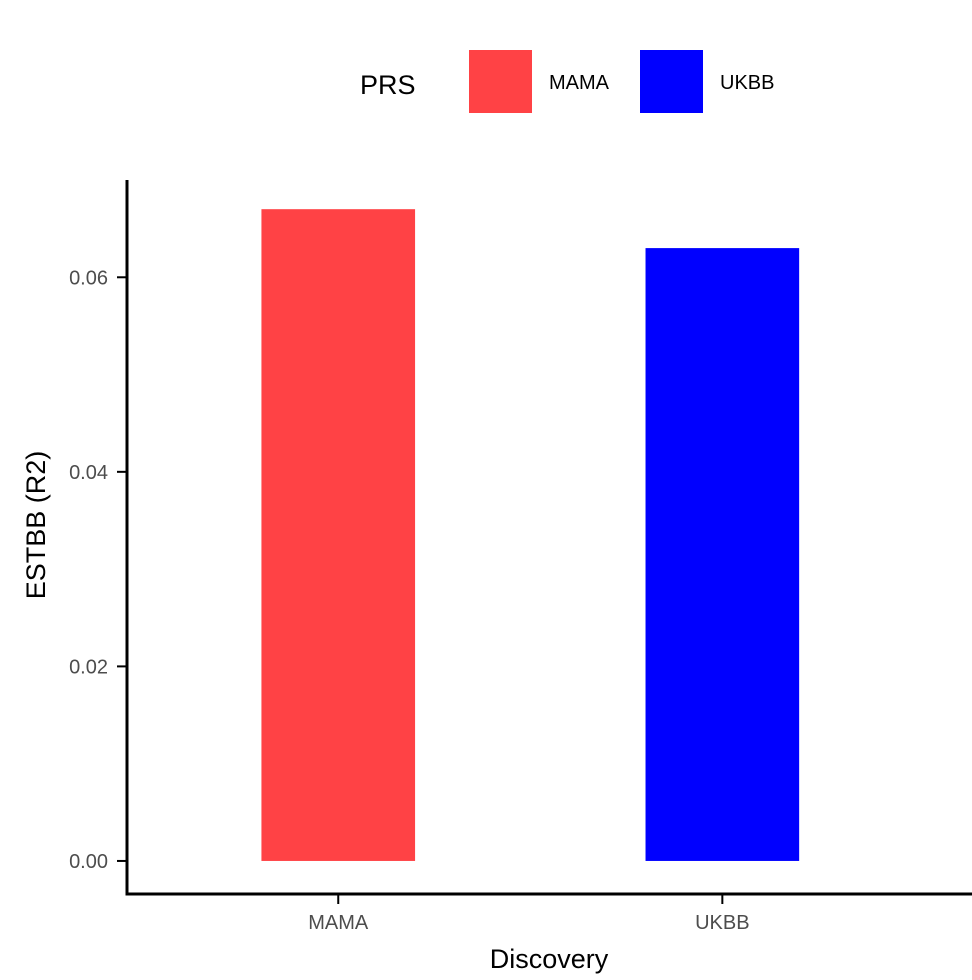  I want to click on x-axis-title: Discovery, so click(549, 959).